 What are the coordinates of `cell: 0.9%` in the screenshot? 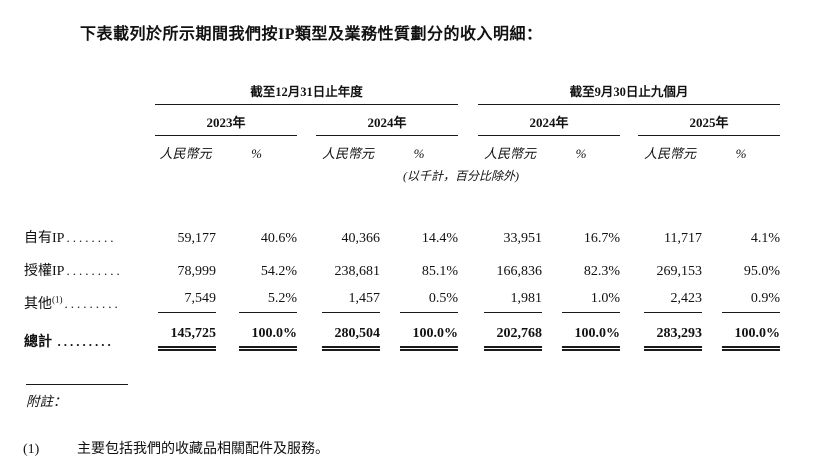 It's located at (751, 302).